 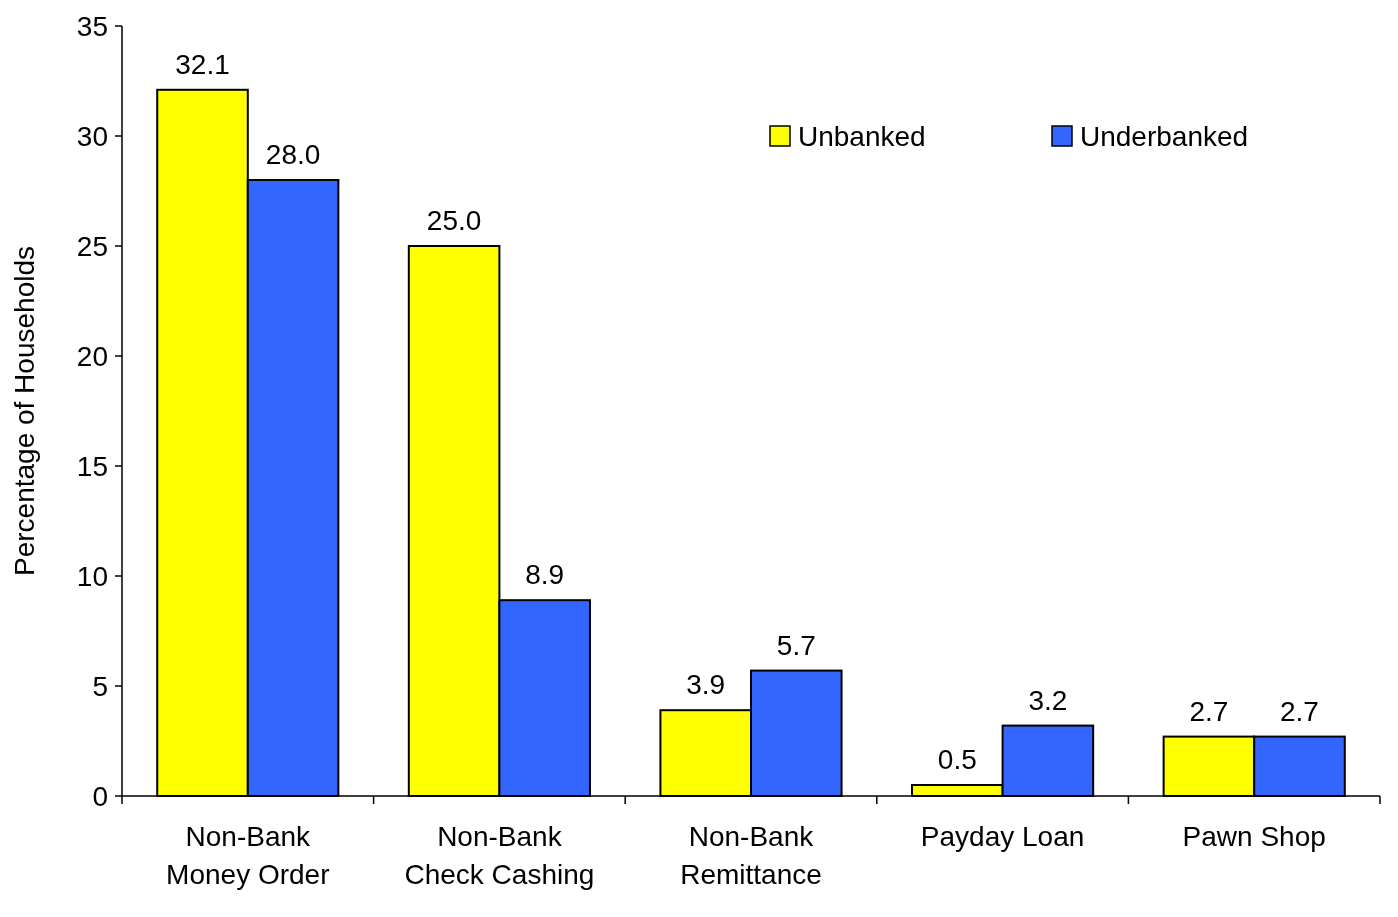 What do you see at coordinates (1164, 136) in the screenshot?
I see `legend-label: Underbanked` at bounding box center [1164, 136].